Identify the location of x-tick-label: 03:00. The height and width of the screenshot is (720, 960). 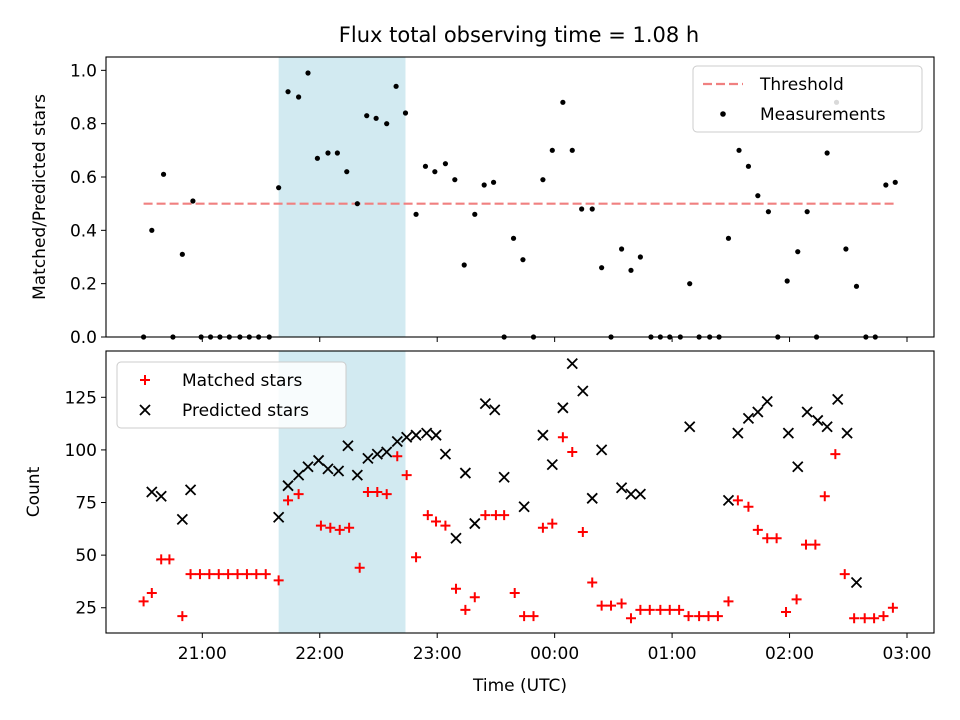
(906, 654).